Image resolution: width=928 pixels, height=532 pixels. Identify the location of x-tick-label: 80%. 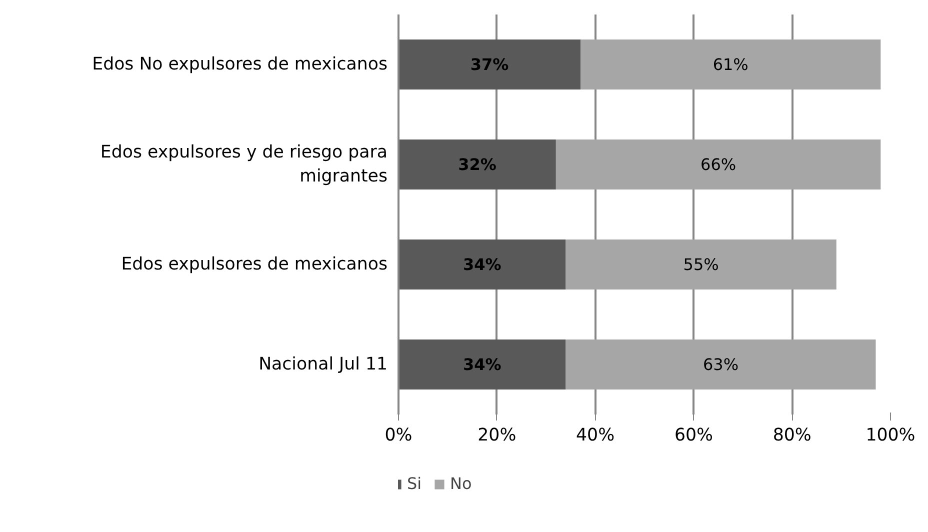
(792, 436).